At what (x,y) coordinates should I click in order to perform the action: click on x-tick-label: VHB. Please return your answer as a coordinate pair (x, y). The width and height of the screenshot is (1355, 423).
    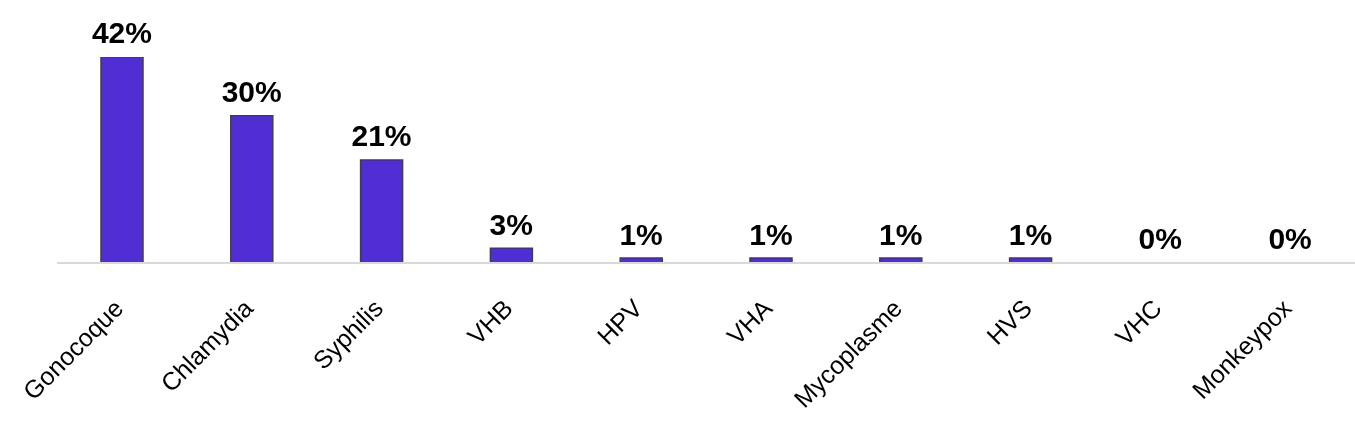
    Looking at the image, I should click on (489, 321).